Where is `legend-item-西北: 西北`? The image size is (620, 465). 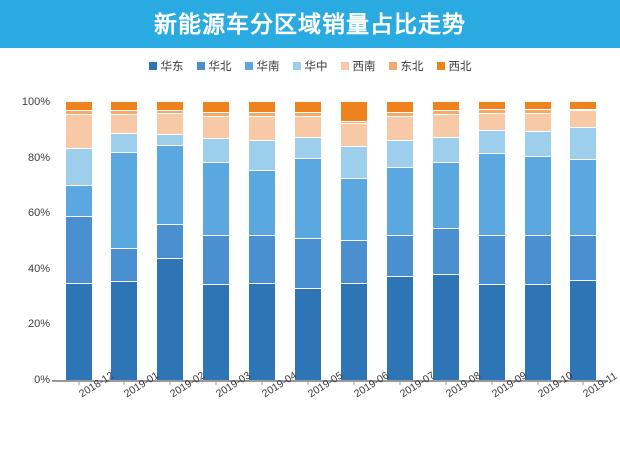
legend-item-西北: 西北 is located at coordinates (454, 66).